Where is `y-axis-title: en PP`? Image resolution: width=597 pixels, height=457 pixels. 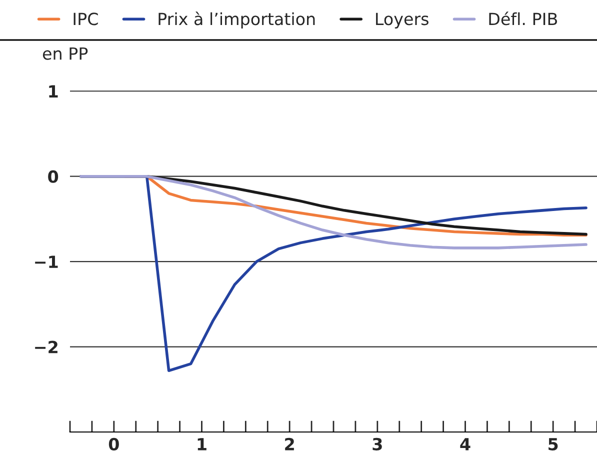
y-axis-title: en PP is located at coordinates (65, 53).